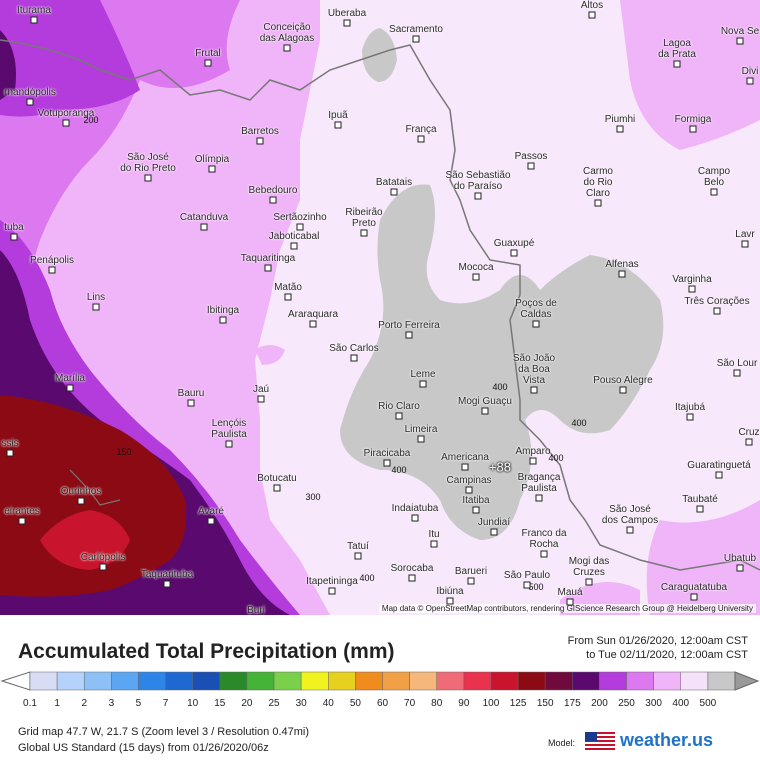  I want to click on city-label: Mogi Guaçu, so click(485, 401).